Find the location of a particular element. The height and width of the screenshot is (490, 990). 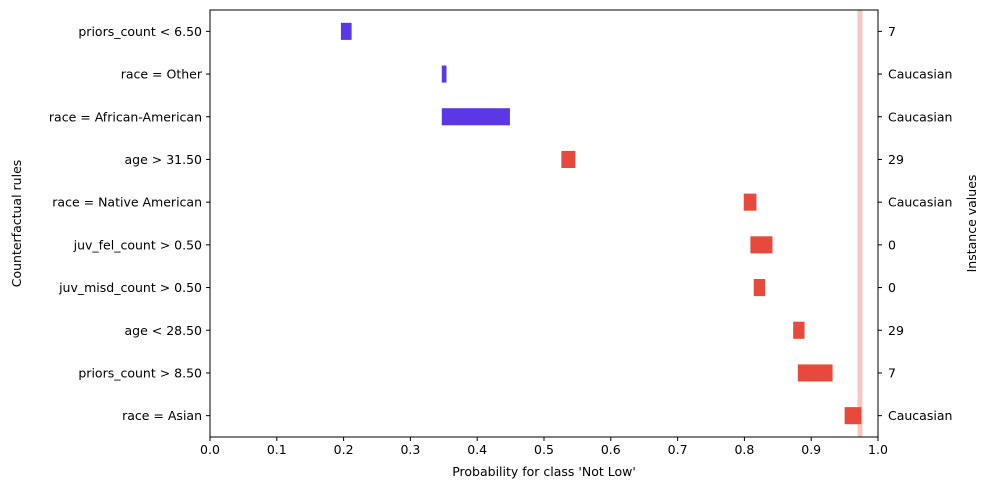

y-tick-label: race = Native American is located at coordinates (127, 202).